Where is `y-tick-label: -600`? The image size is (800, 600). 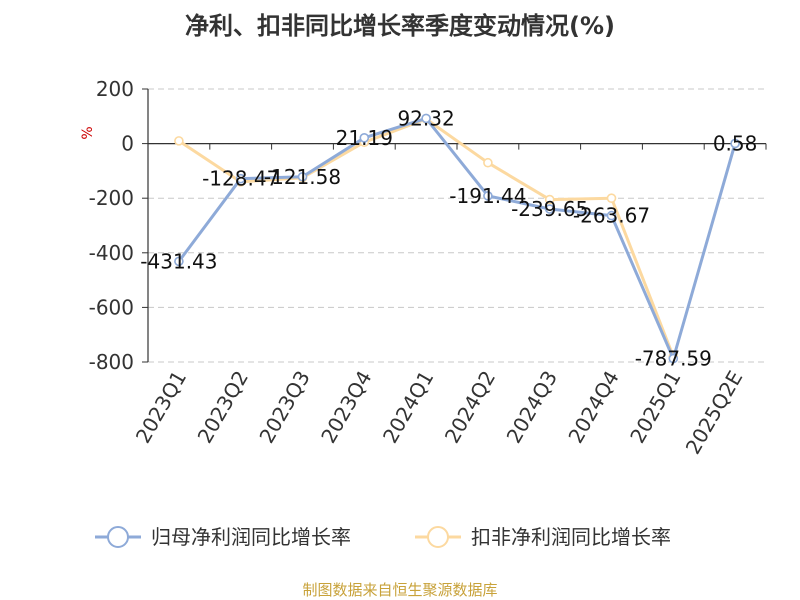
y-tick-label: -600 is located at coordinates (111, 307).